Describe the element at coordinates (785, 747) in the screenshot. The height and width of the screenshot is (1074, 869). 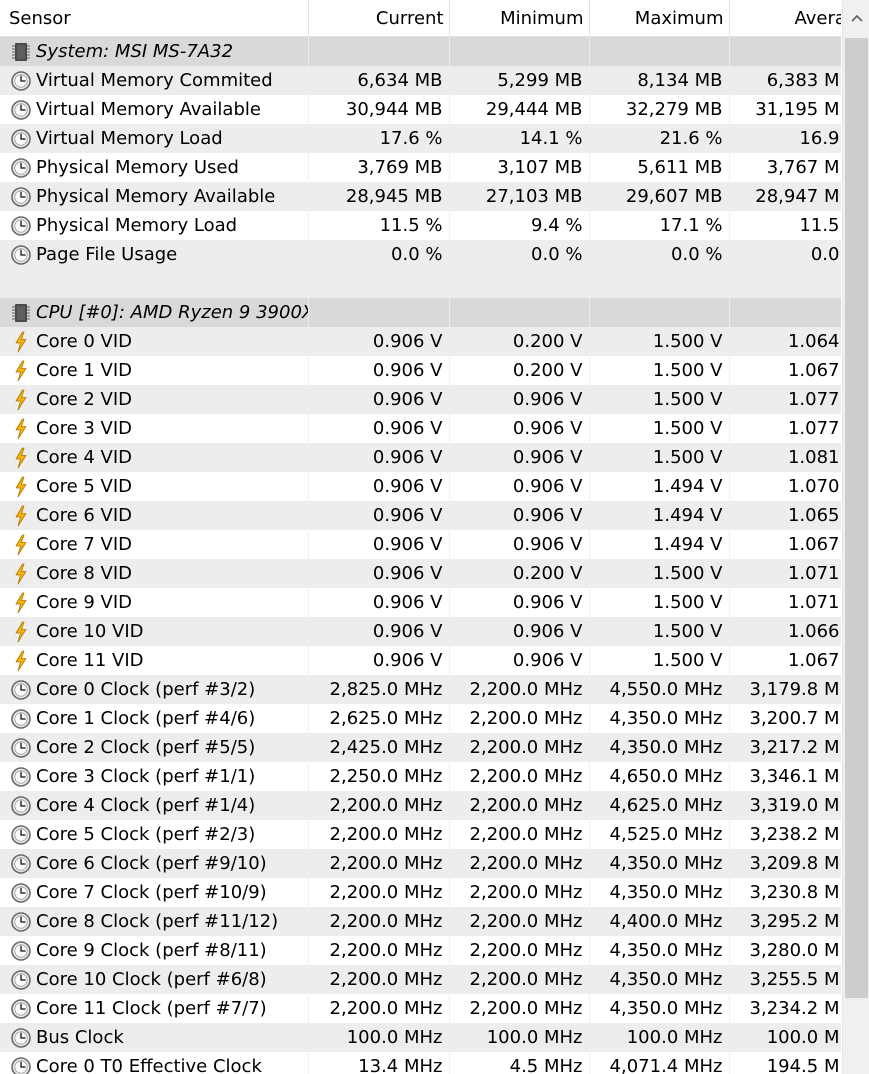
I see `average-cell: 3,217.2 M` at that location.